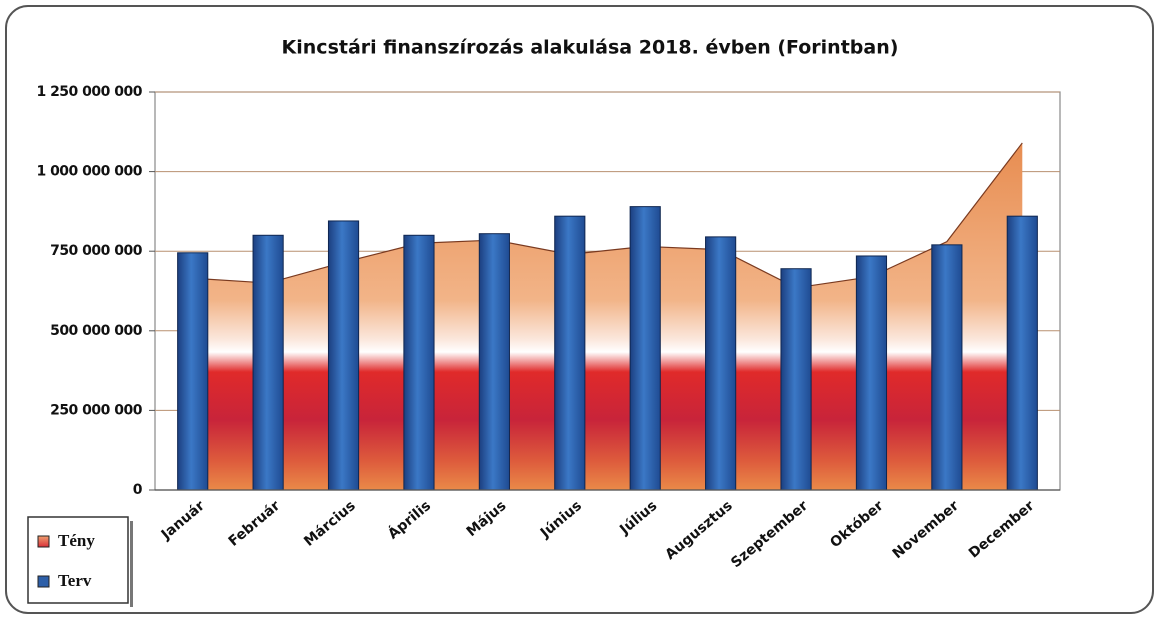 The image size is (1159, 619). What do you see at coordinates (96, 251) in the screenshot?
I see `y-tick-label: 750 000 000` at bounding box center [96, 251].